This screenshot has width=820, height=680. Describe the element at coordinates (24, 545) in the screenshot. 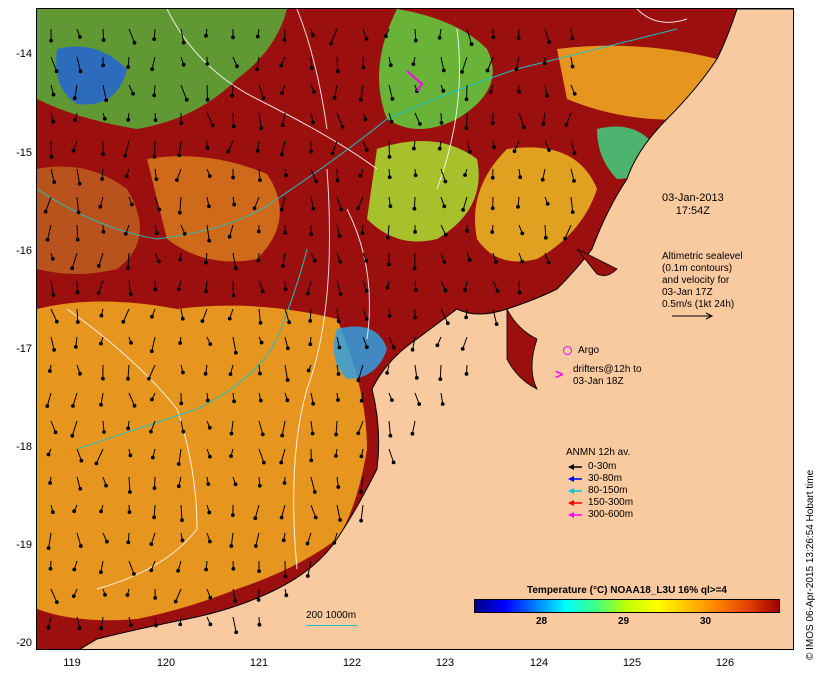

I see `y-tick-label: -19` at that location.